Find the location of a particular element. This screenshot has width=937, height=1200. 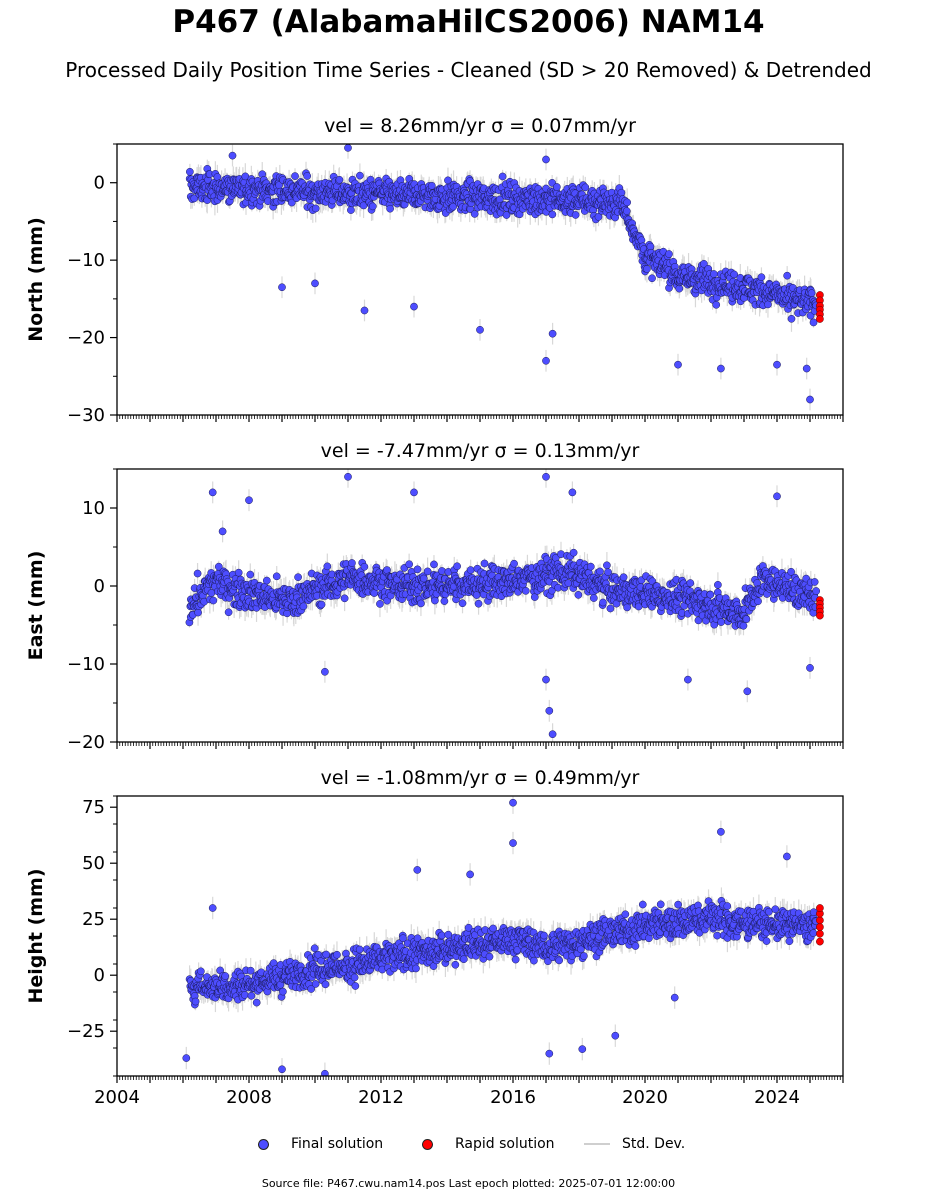

y-tick-label: −30 is located at coordinates (86, 415).